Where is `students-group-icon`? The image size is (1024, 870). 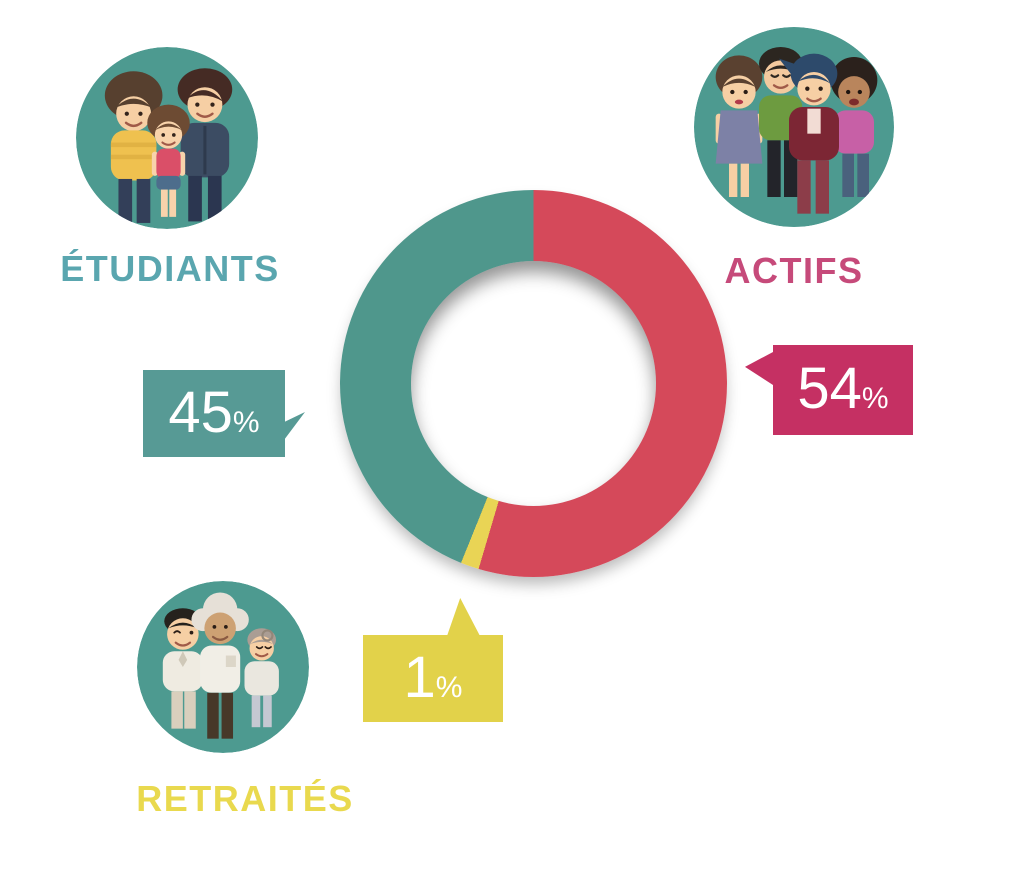
students-group-icon is located at coordinates (167, 138).